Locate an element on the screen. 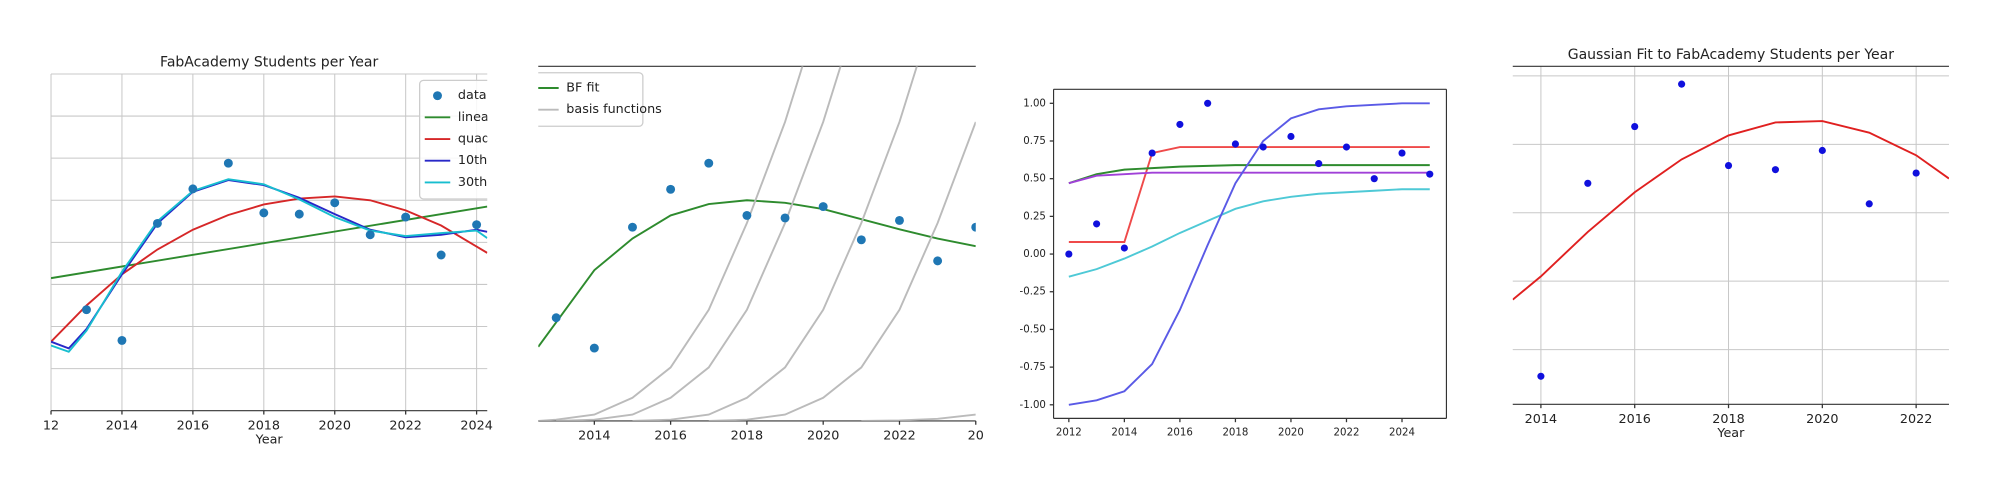 The height and width of the screenshot is (500, 2000). x-tick-label: 2024 is located at coordinates (476, 426).